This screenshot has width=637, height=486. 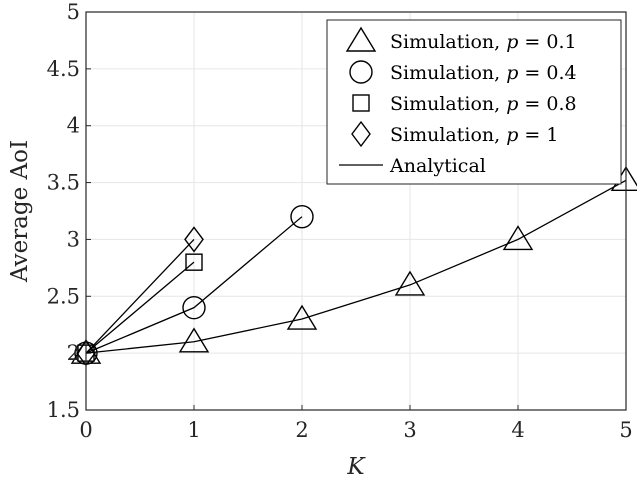 I want to click on x-tick-label: 0, so click(x=85, y=430).